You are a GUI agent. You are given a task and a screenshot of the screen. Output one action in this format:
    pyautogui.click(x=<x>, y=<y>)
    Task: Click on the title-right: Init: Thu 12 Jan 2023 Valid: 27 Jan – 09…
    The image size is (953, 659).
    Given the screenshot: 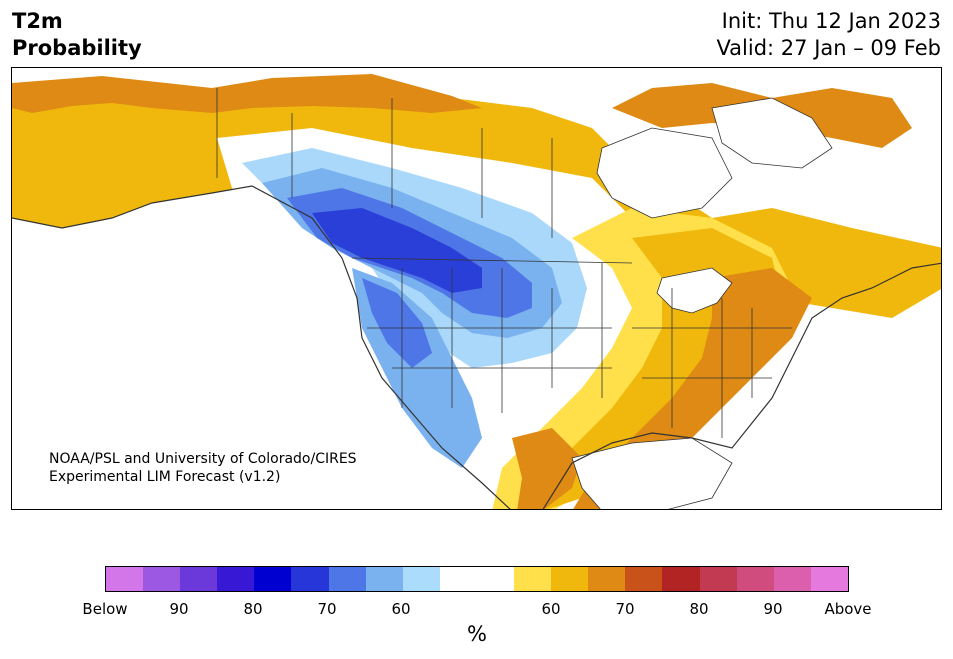 What is the action you would take?
    pyautogui.click(x=828, y=35)
    